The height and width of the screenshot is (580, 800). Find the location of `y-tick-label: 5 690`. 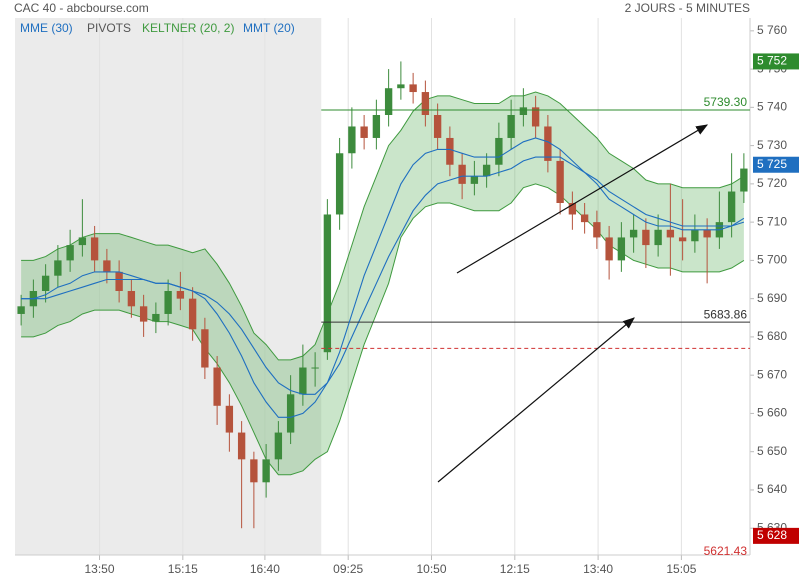

y-tick-label: 5 690 is located at coordinates (772, 298).